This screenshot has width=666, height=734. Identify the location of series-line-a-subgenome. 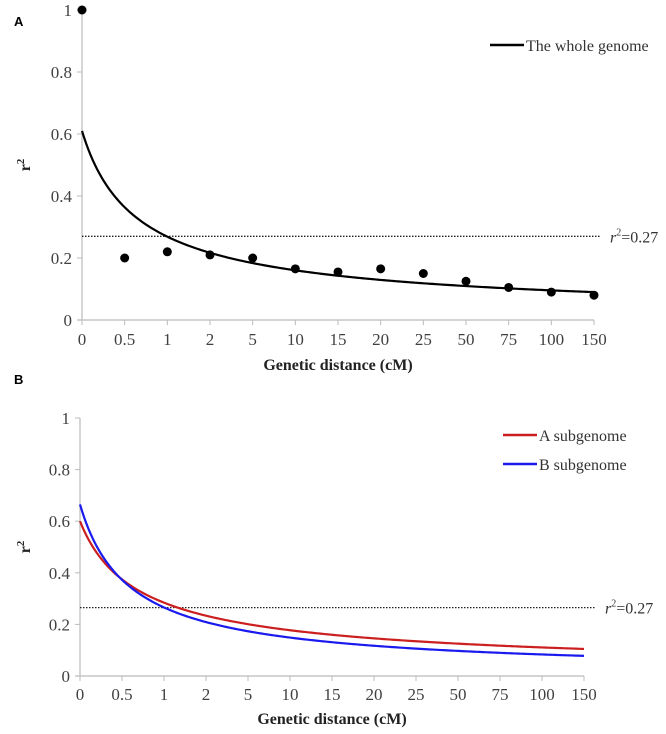
(331, 585).